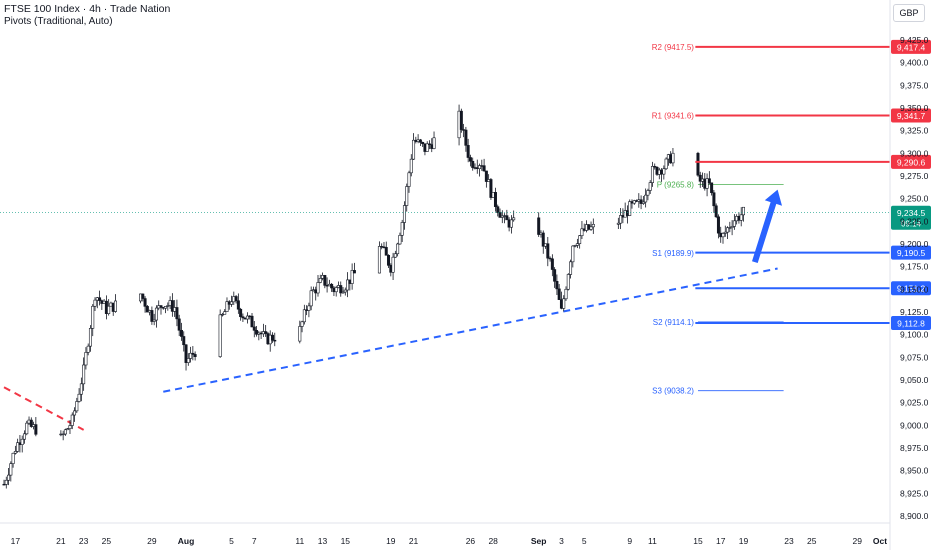  I want to click on price-tick-label: 9,125.0, so click(914, 312).